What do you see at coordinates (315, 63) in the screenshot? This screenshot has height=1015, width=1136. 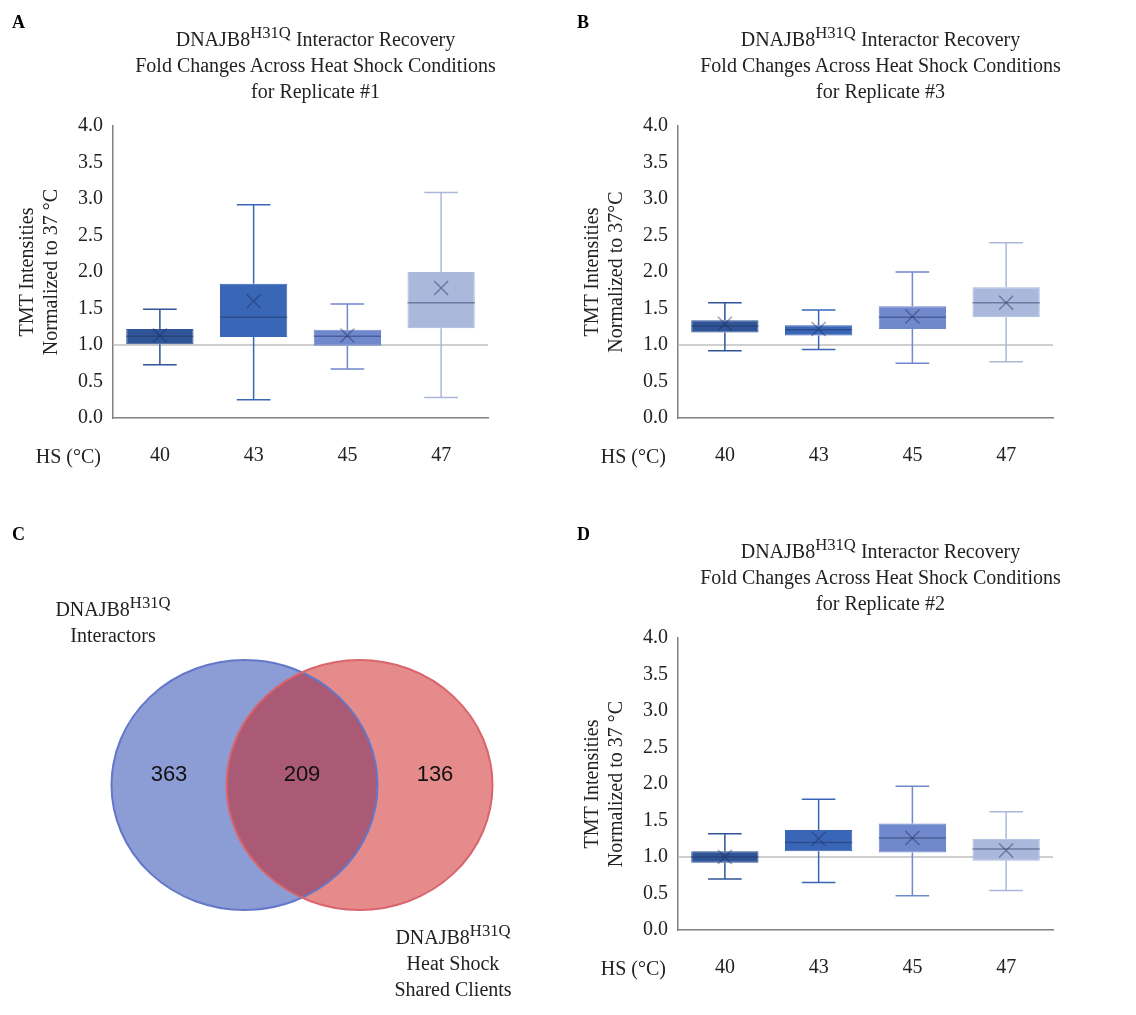 I see `chart-title: DNAJB8$^{H31Q}$ Interactor Recovery Fold Changes Across Heat Shock Conditions for Replicate #1` at bounding box center [315, 63].